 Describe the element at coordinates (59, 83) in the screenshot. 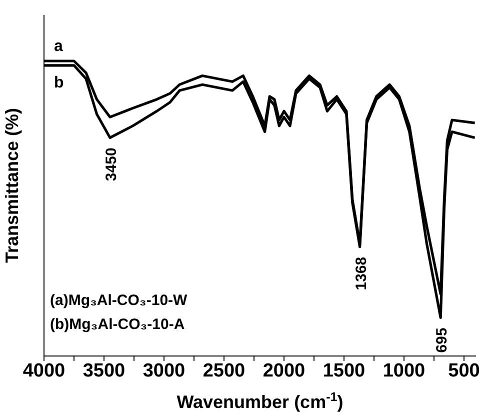

I see `series-label: b` at that location.